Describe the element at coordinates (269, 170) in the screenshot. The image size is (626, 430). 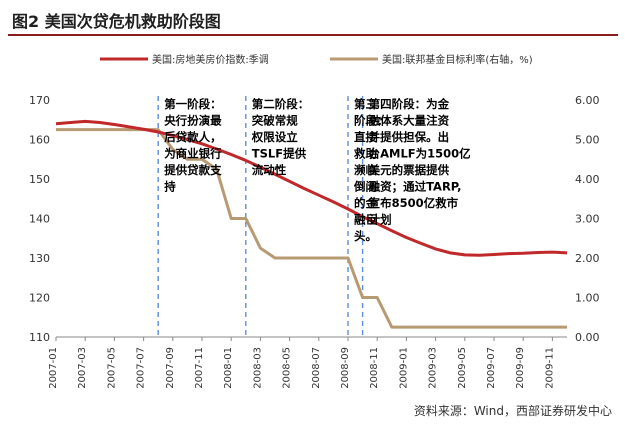
I see `annotation-line: 流动性` at that location.